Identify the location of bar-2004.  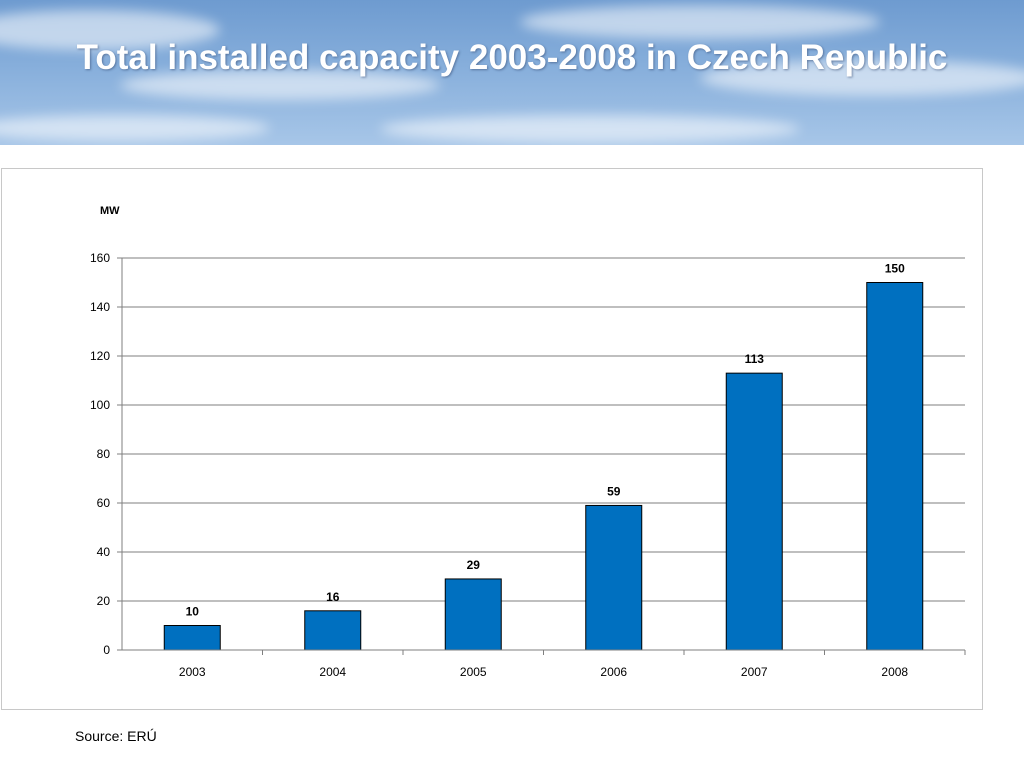
(333, 630).